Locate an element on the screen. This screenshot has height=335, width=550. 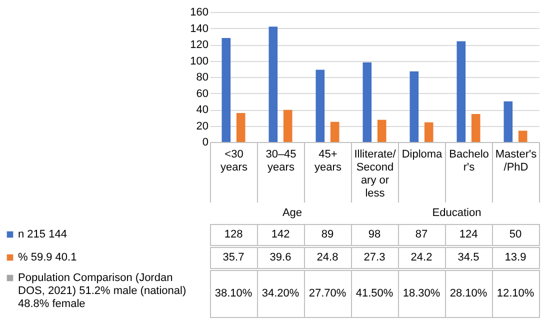
x-tick-label: Diploma is located at coordinates (423, 154).